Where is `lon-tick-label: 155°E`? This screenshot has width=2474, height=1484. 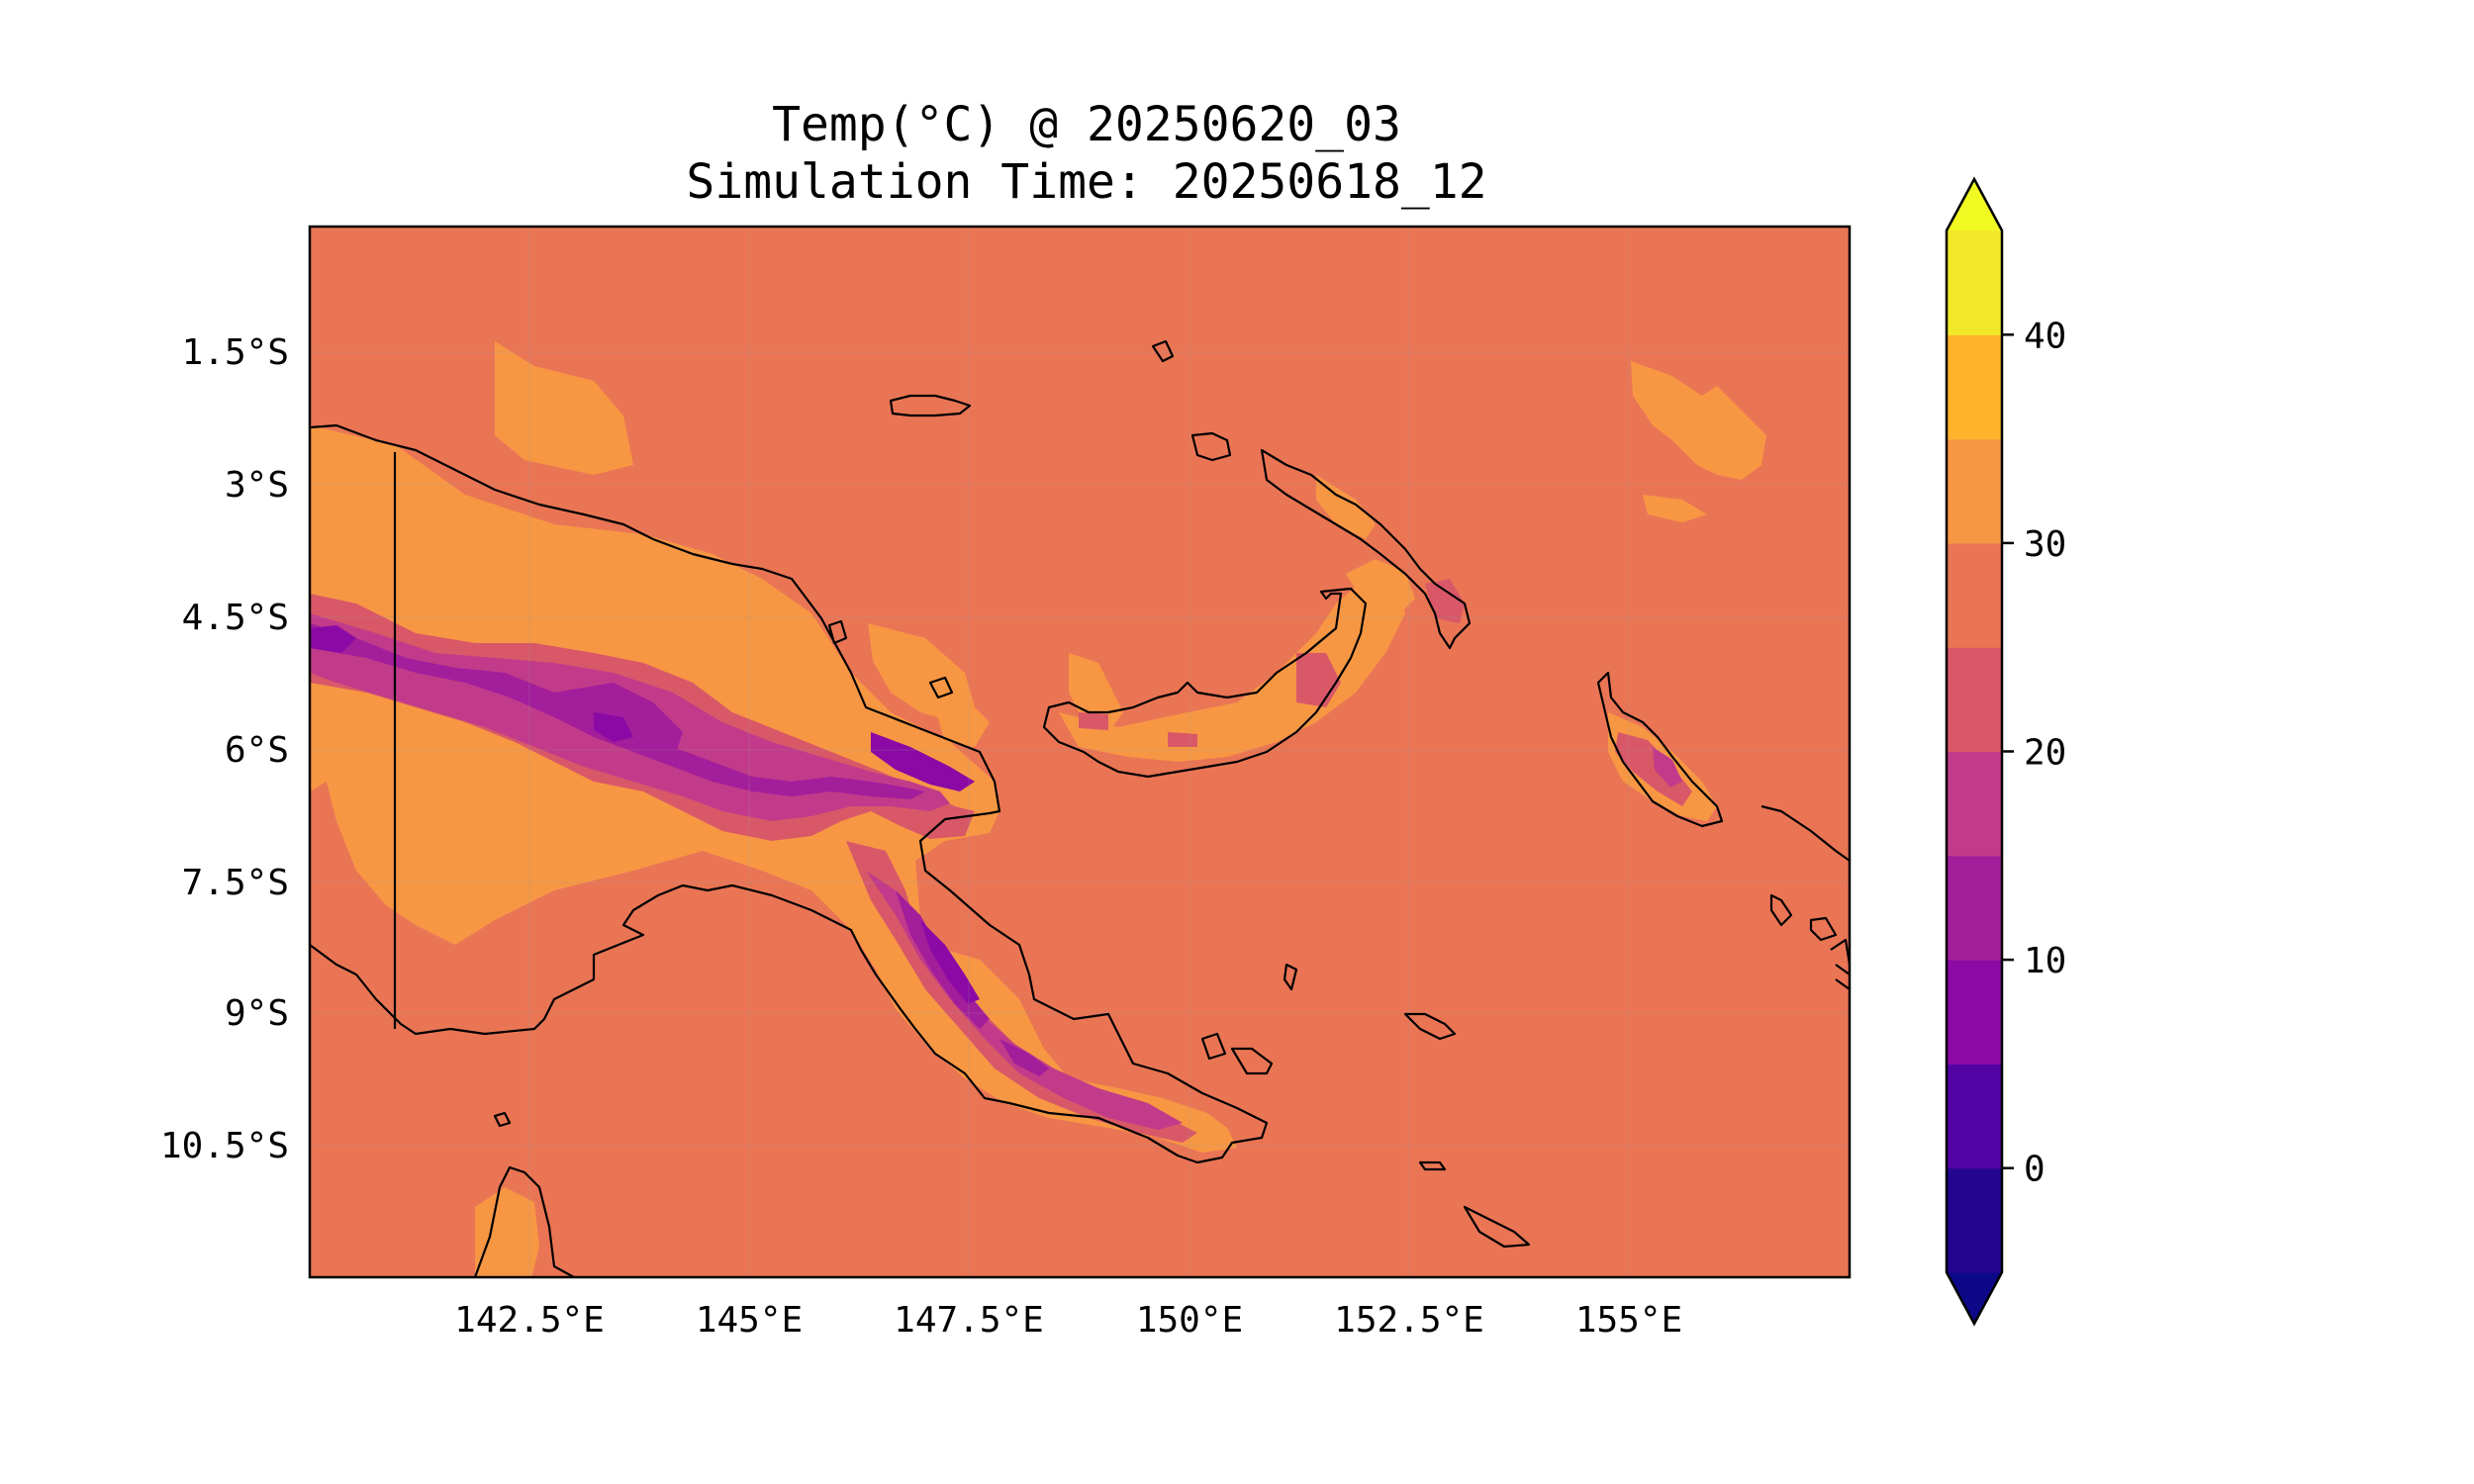 lon-tick-label: 155°E is located at coordinates (1629, 1320).